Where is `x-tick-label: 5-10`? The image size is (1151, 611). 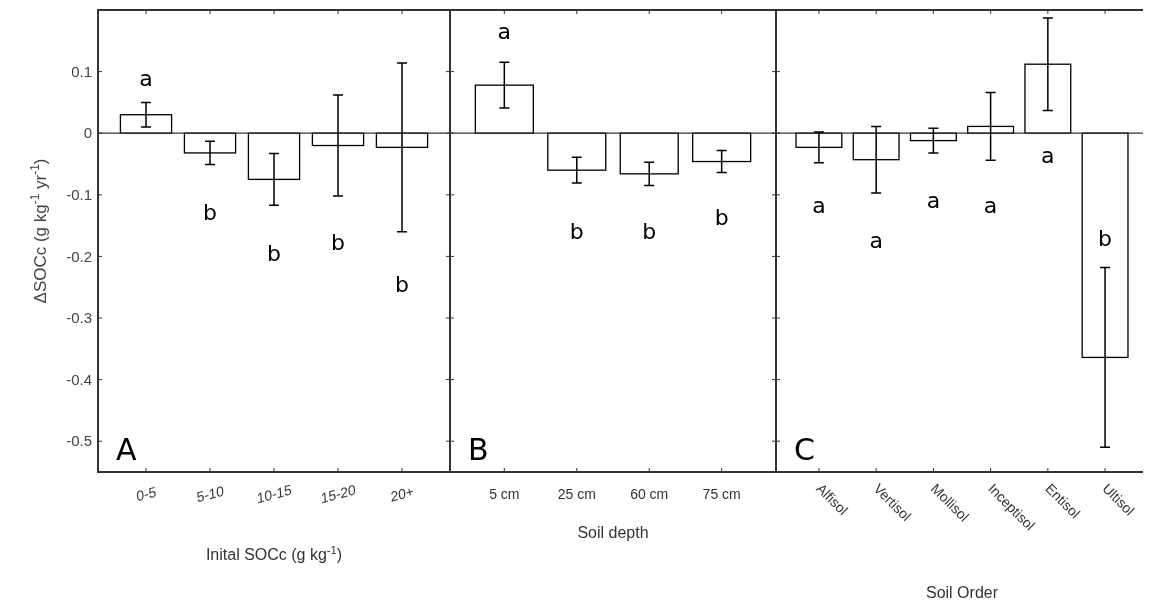 x-tick-label: 5-10 is located at coordinates (210, 494).